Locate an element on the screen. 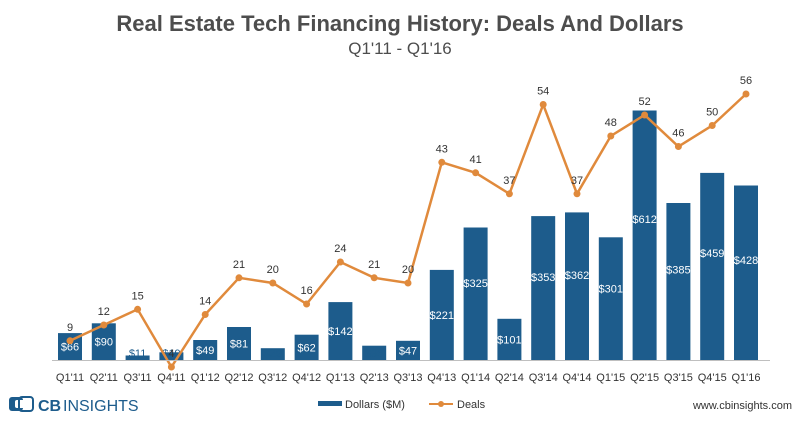 This screenshot has height=423, width=800. logo-insights-text: INSIGHTS is located at coordinates (101, 406).